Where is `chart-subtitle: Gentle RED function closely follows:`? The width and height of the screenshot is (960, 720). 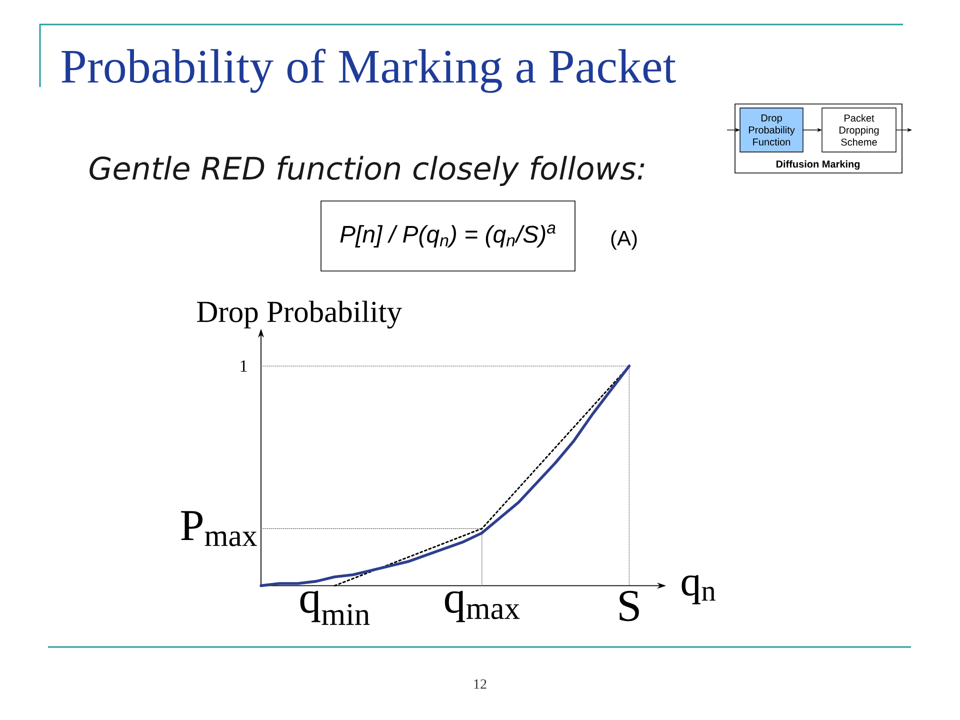 chart-subtitle: Gentle RED function closely follows: is located at coordinates (367, 171).